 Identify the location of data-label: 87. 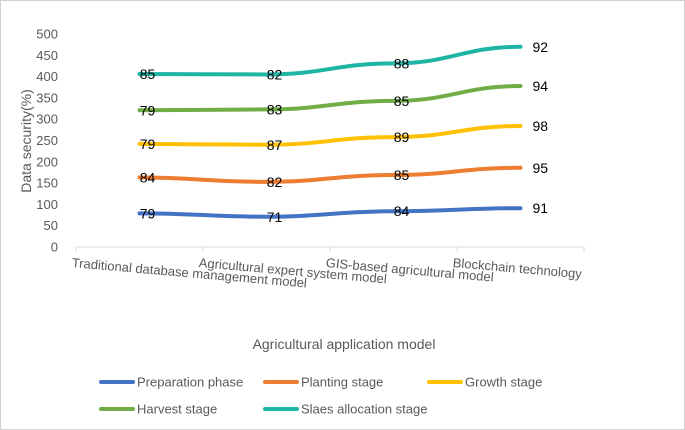
(275, 145).